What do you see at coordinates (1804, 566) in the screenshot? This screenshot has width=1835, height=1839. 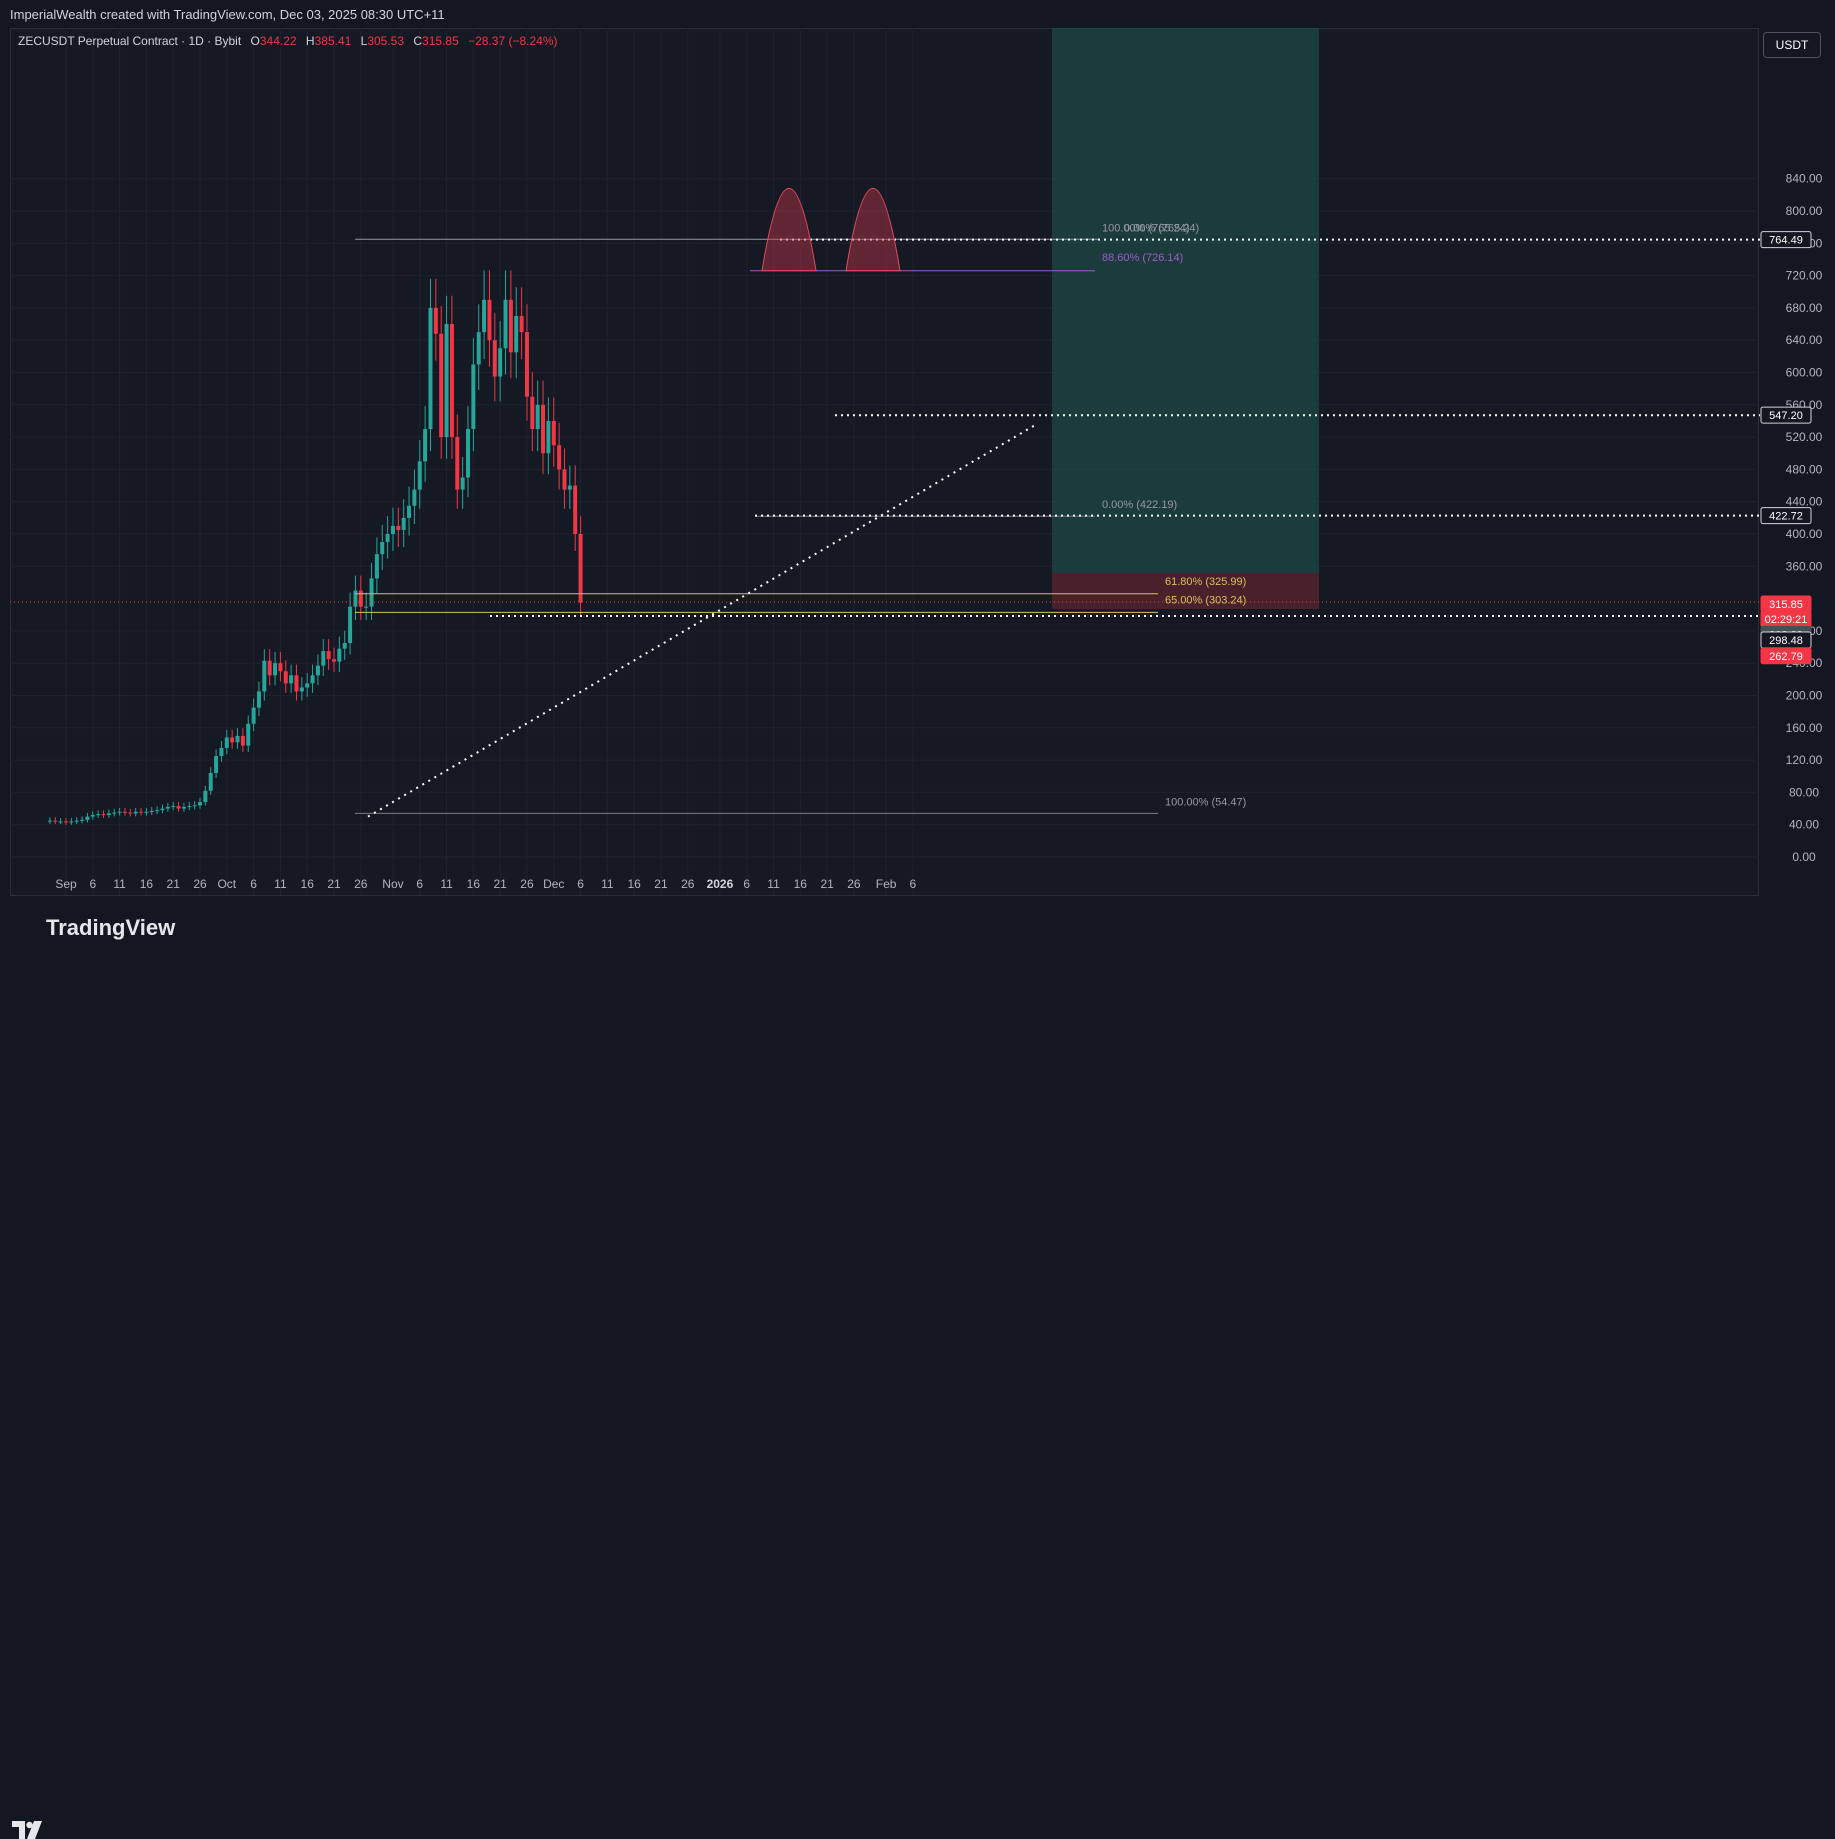 I see `price-tick-label: 360.00` at bounding box center [1804, 566].